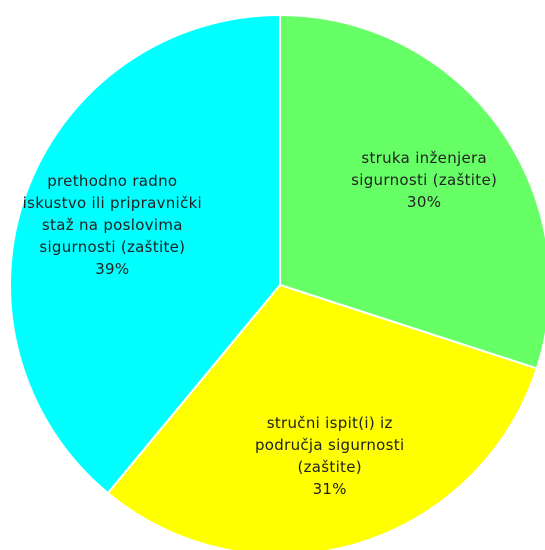 The height and width of the screenshot is (550, 545). Describe the element at coordinates (424, 169) in the screenshot. I see `category-label: struka inženjera sigurnosti (zaštite)` at that location.